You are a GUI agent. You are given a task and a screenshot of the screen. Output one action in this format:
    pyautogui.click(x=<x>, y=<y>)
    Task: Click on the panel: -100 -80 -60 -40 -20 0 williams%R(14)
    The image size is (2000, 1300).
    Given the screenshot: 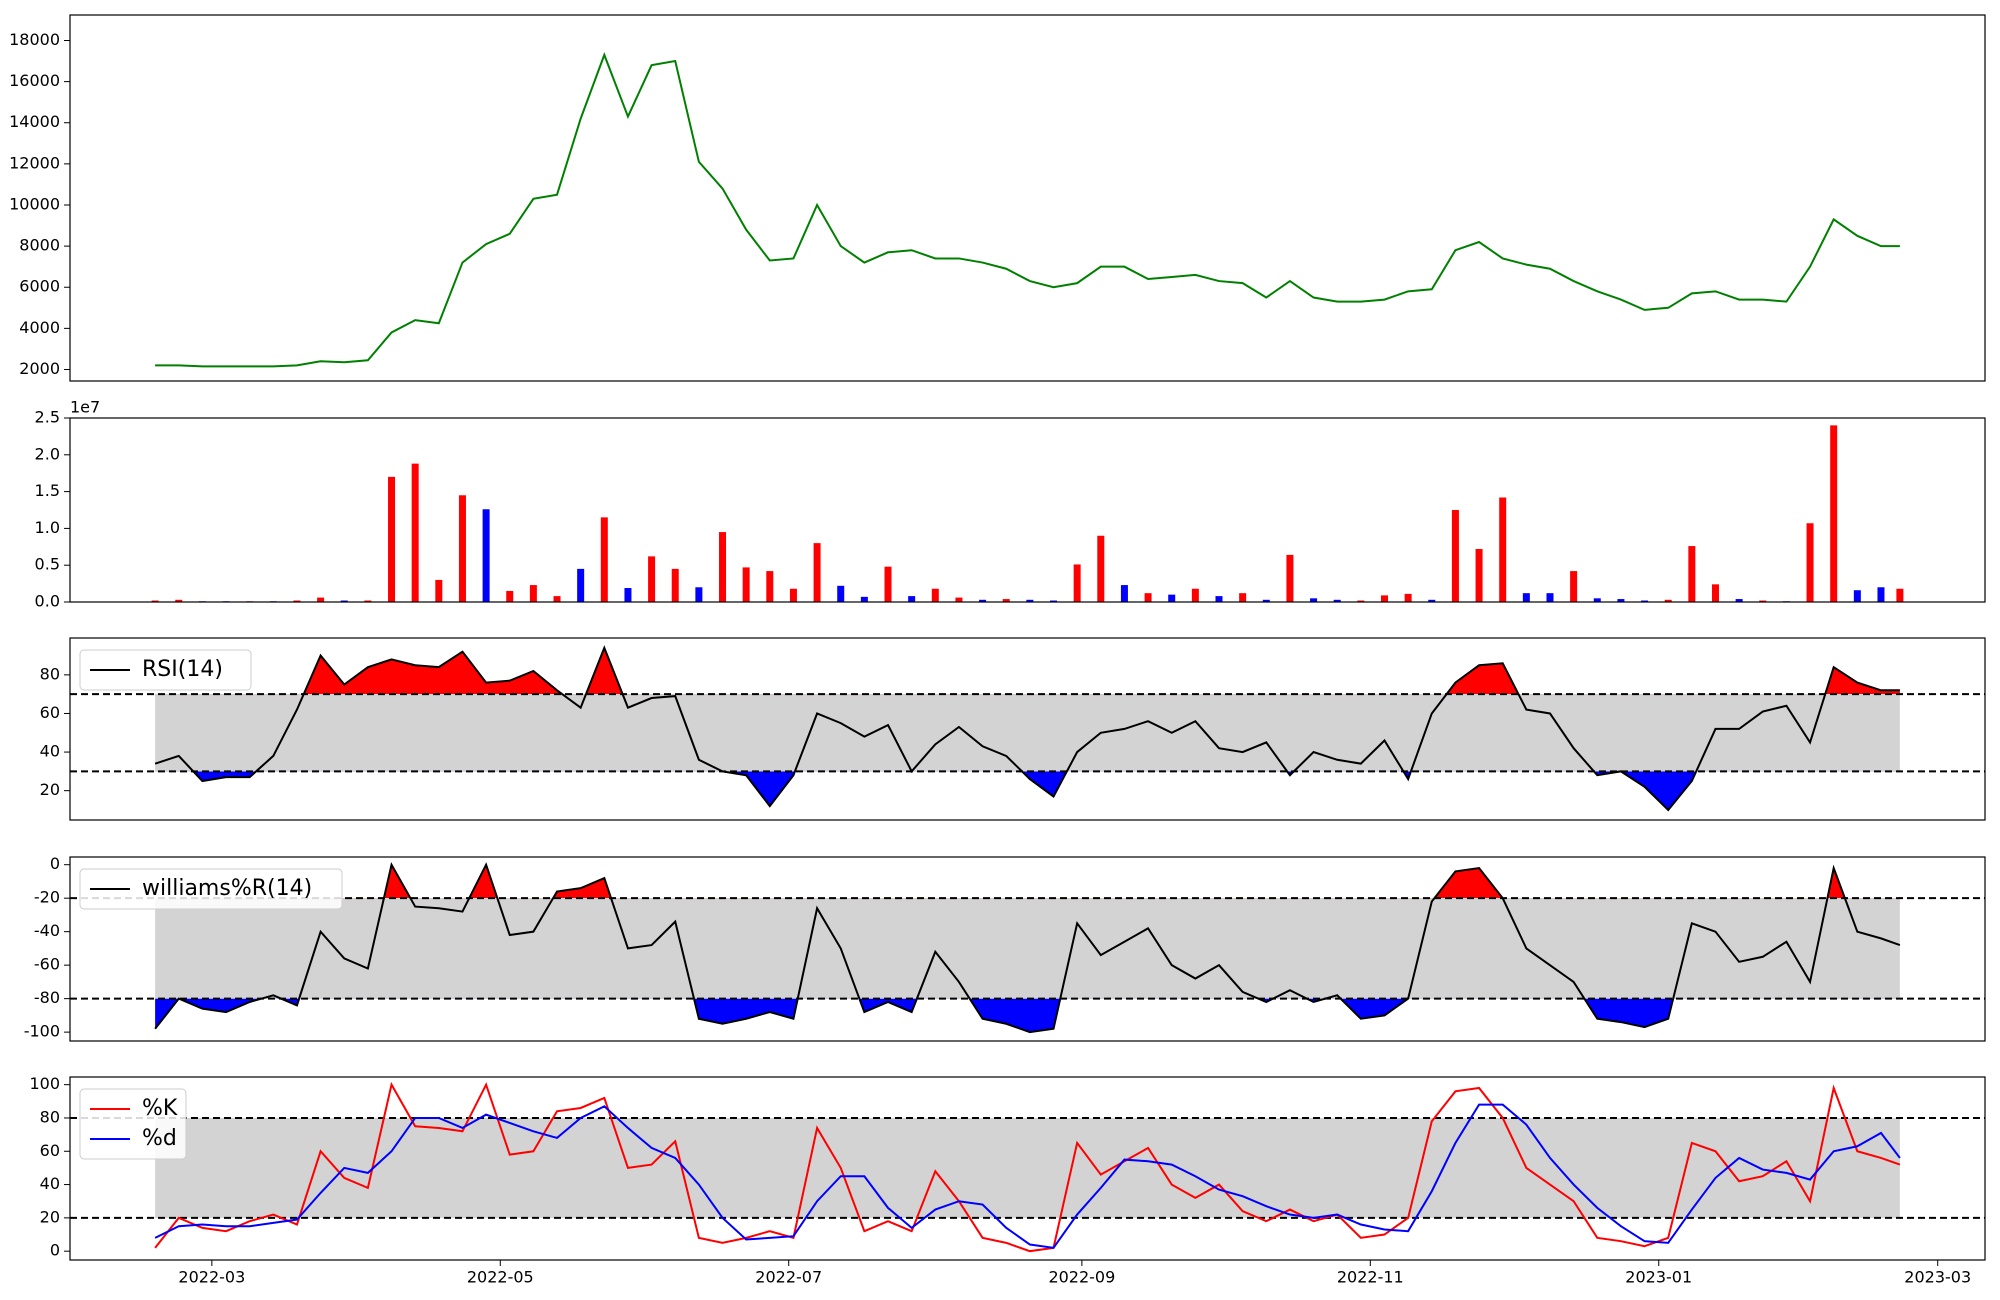 What is the action you would take?
    pyautogui.click(x=1005, y=948)
    